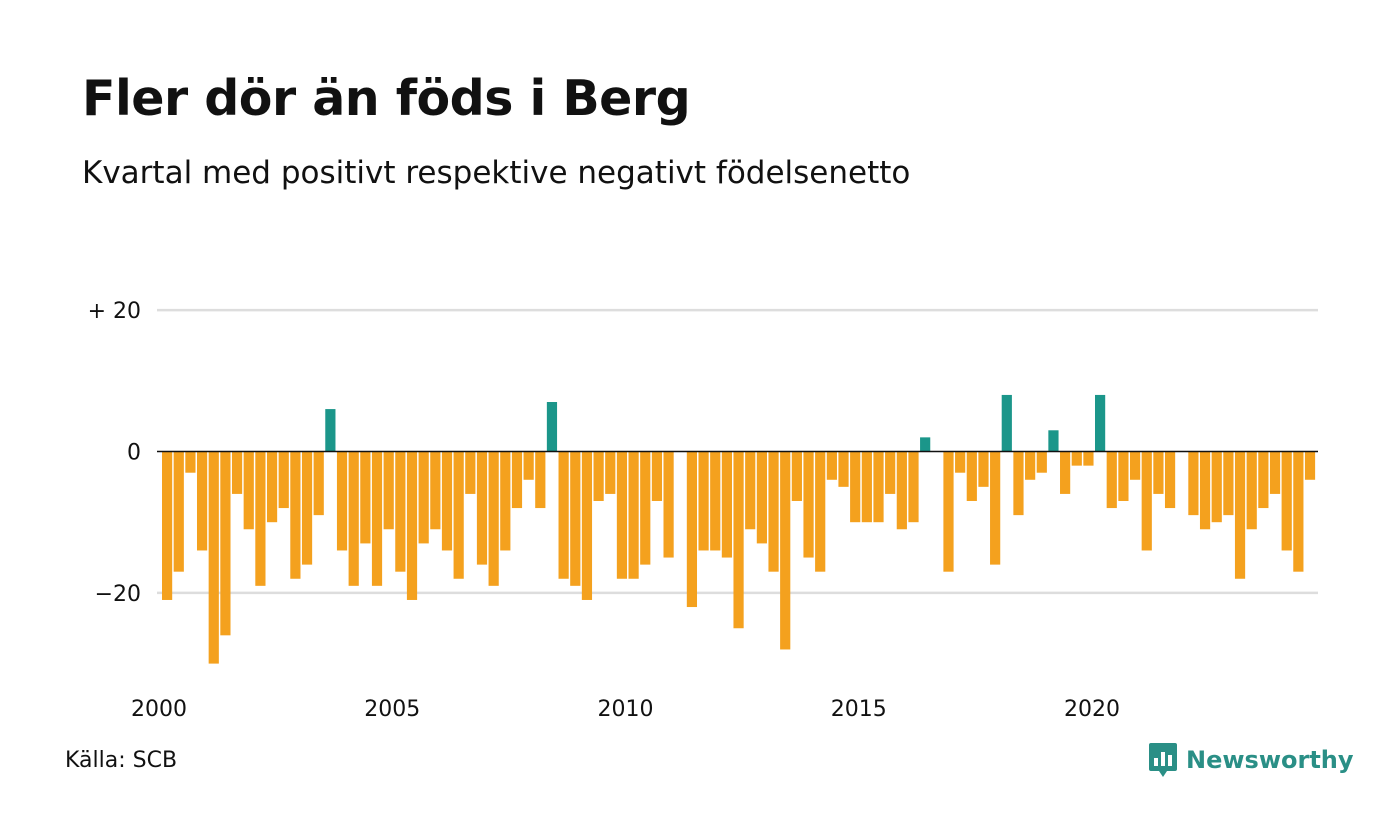 This screenshot has width=1400, height=840. What do you see at coordinates (552, 427) in the screenshot?
I see `bar-2008-k2` at bounding box center [552, 427].